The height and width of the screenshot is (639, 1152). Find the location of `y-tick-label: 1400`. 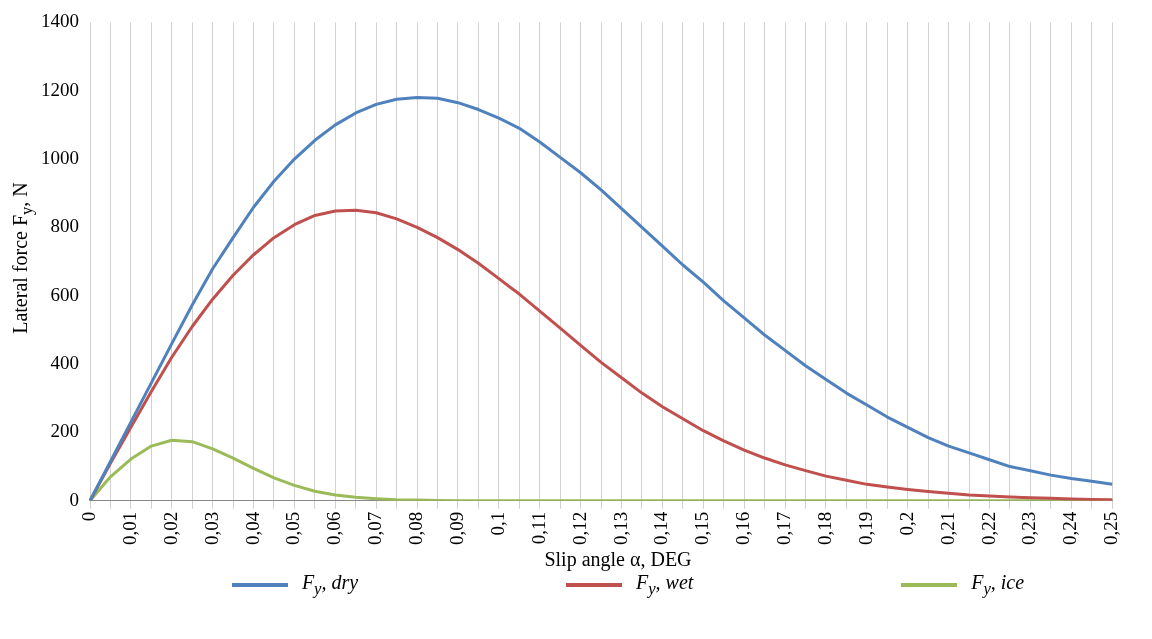

y-tick-label: 1400 is located at coordinates (60, 21).